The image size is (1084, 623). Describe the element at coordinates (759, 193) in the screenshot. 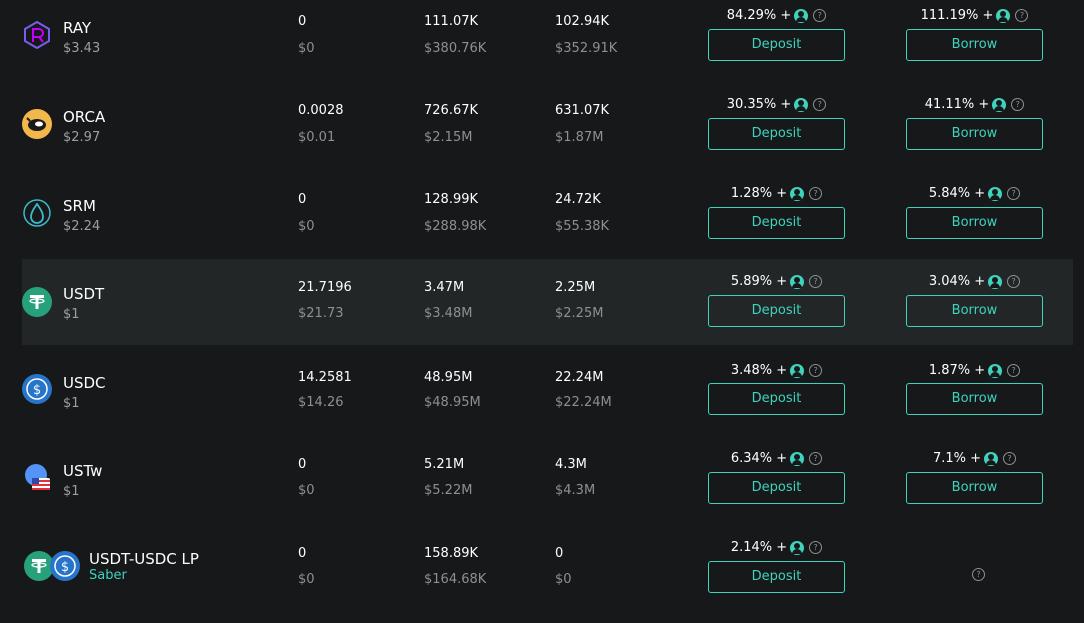

I see `deposit-apy-value: 1.28% +` at that location.